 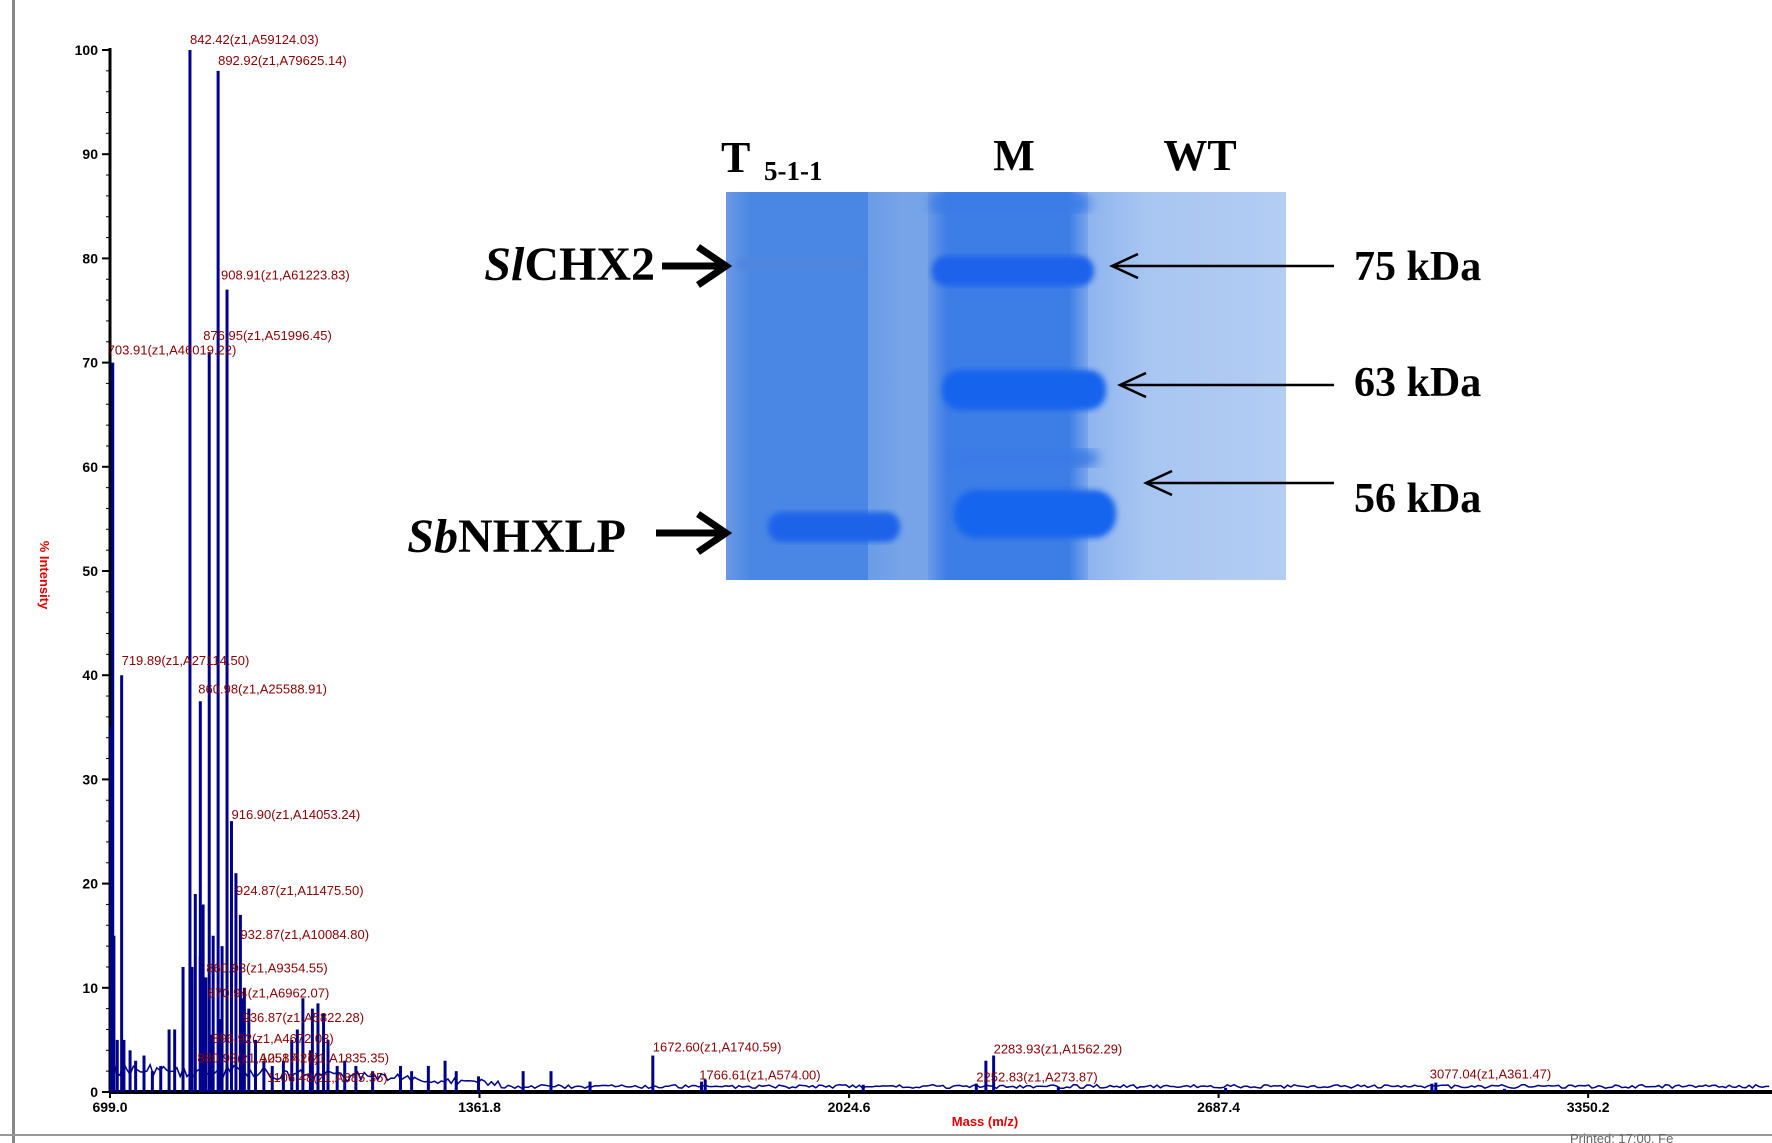 What do you see at coordinates (90, 258) in the screenshot?
I see `y-tick-label: 80` at bounding box center [90, 258].